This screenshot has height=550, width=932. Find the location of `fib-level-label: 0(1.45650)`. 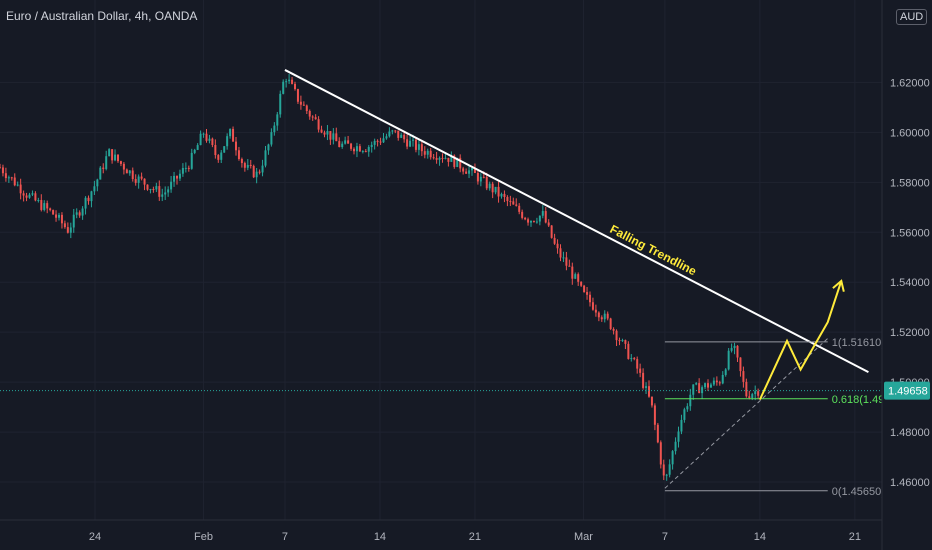

fib-level-label: 0(1.45650) is located at coordinates (858, 492).